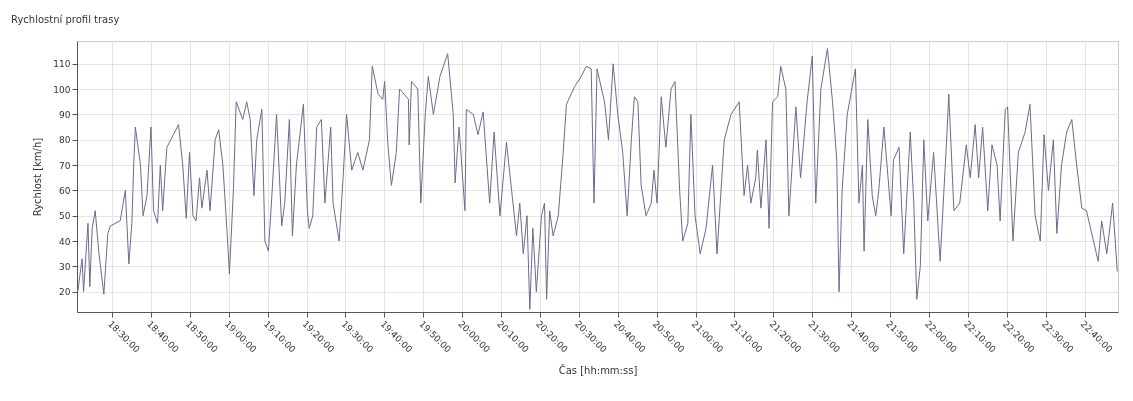 The height and width of the screenshot is (401, 1133). I want to click on y-tick-label: 20, so click(65, 292).